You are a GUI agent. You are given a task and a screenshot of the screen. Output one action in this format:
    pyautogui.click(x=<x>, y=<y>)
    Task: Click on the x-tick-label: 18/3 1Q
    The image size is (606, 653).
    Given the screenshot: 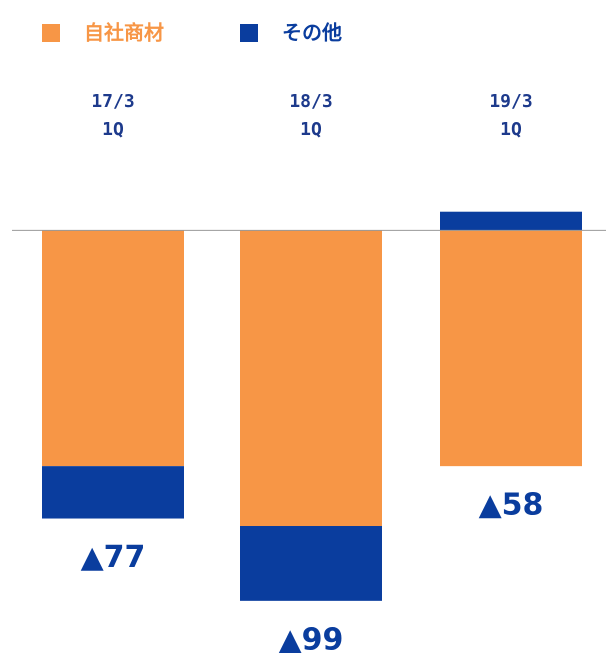 What is the action you would take?
    pyautogui.click(x=311, y=115)
    